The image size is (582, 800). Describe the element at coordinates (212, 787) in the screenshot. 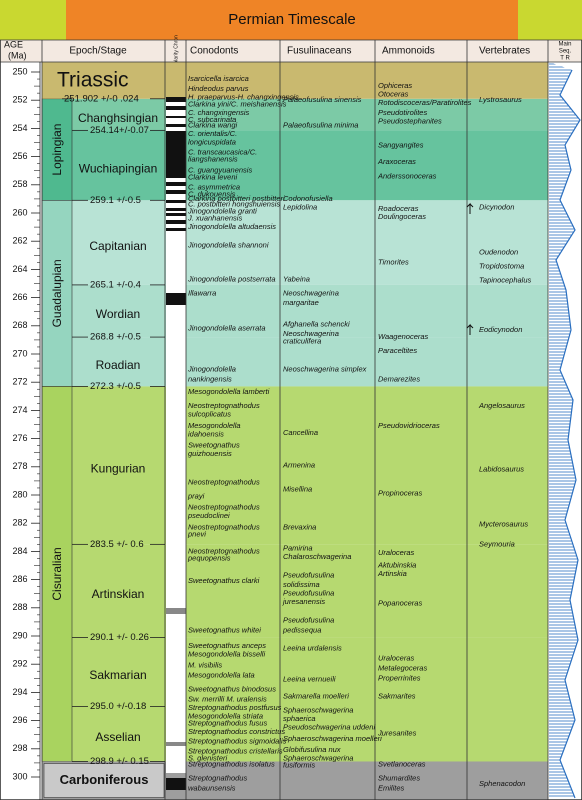

I see `fossil-name: wabaunsensis` at that location.